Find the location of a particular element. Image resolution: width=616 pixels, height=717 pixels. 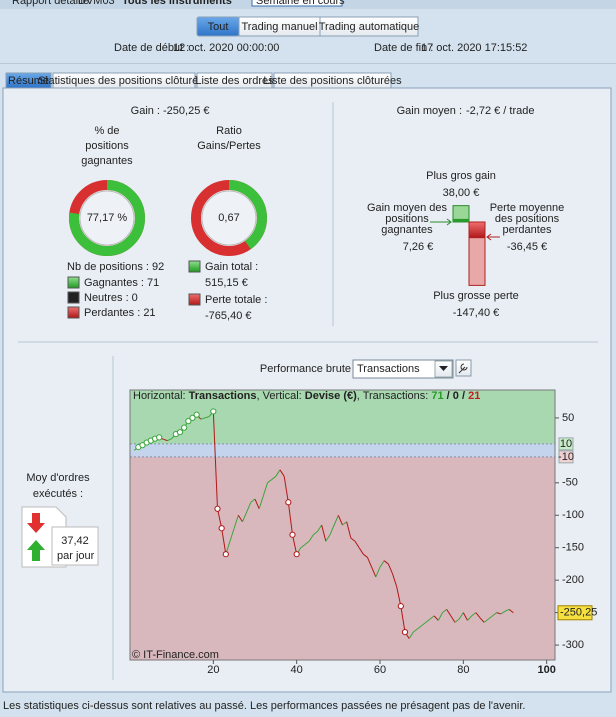

label: -765,40 € is located at coordinates (228, 316).